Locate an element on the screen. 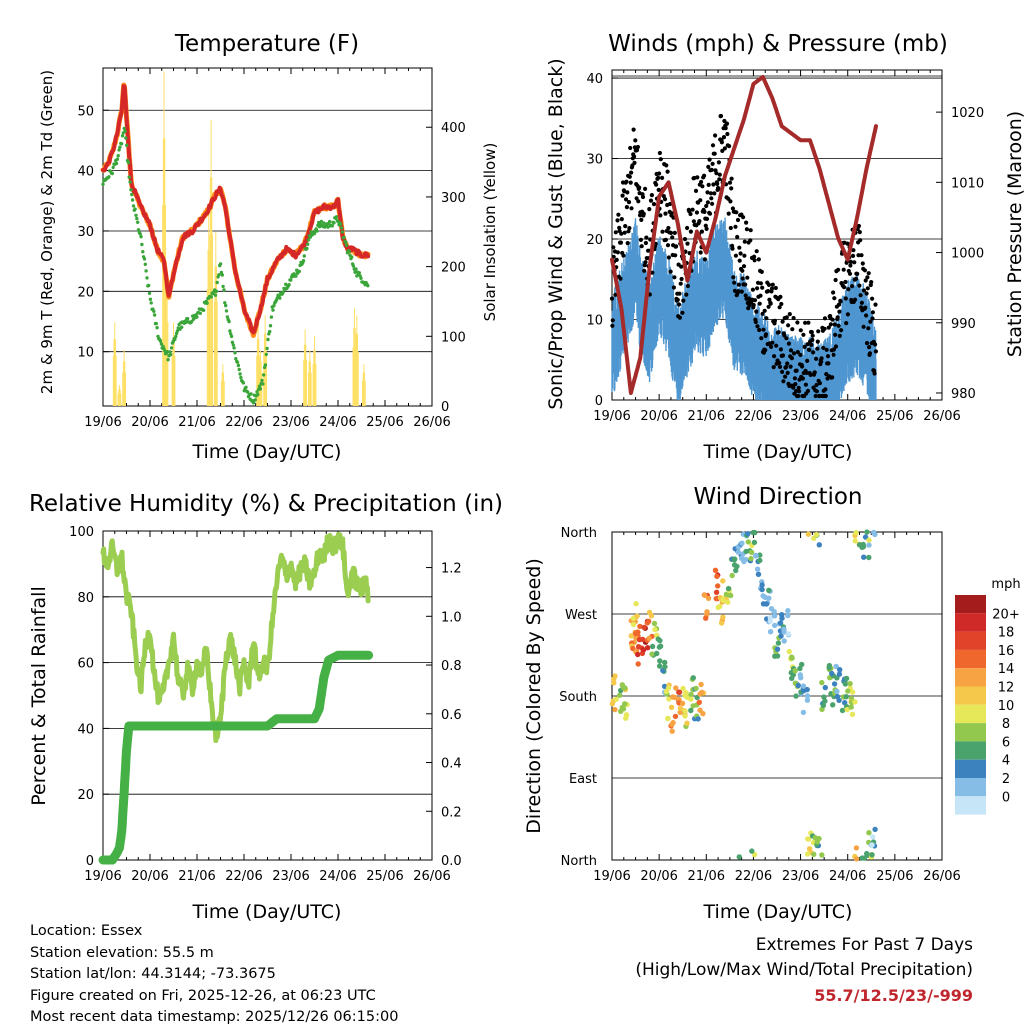 The image size is (1024, 1029). rh-xtick-label: 20/06 is located at coordinates (149, 876).